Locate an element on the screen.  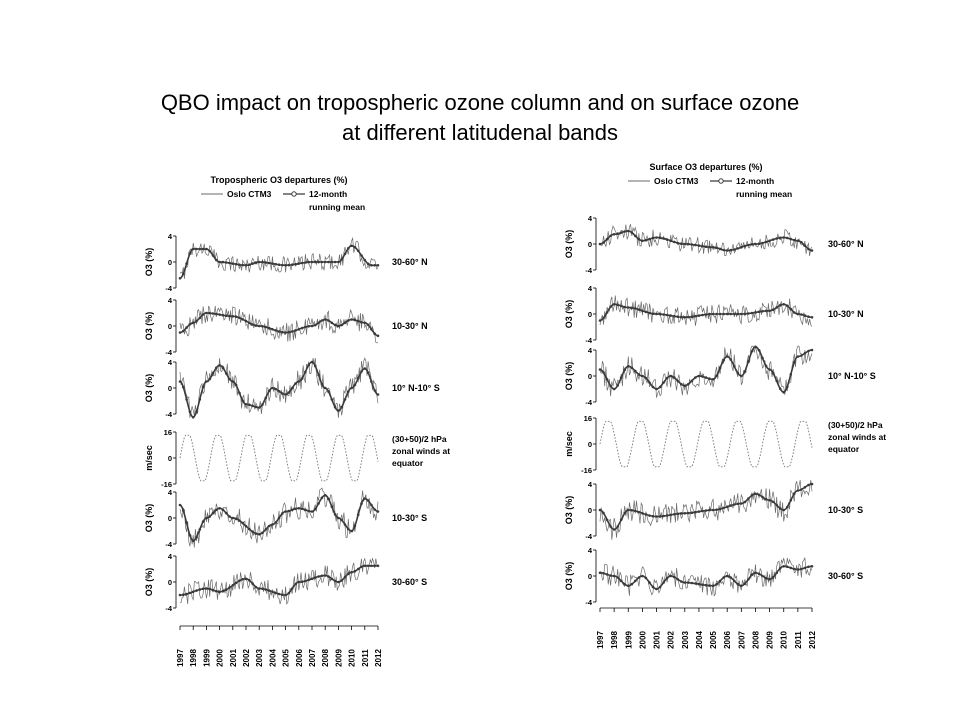
panel-label-wind3: equator is located at coordinates (844, 449).